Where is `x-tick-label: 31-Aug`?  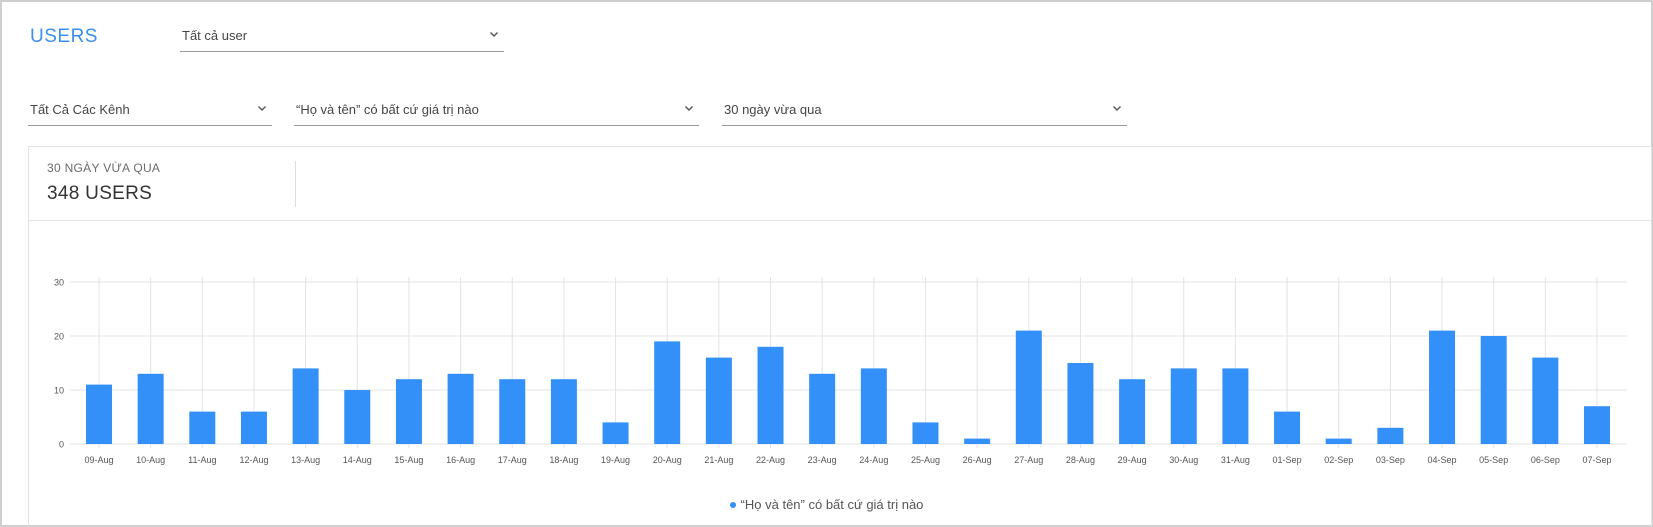 x-tick-label: 31-Aug is located at coordinates (1235, 460).